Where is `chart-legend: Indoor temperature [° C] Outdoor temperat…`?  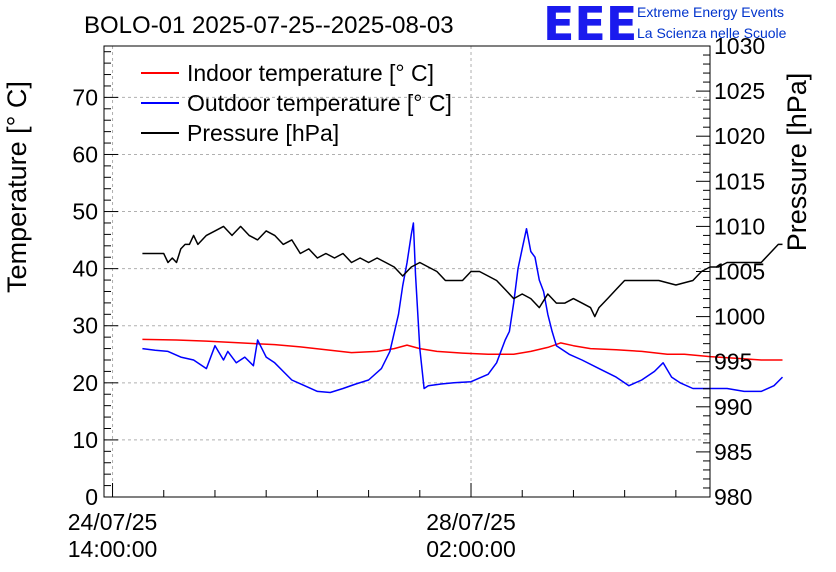 chart-legend: Indoor temperature [° C] Outdoor temperat… is located at coordinates (296, 103).